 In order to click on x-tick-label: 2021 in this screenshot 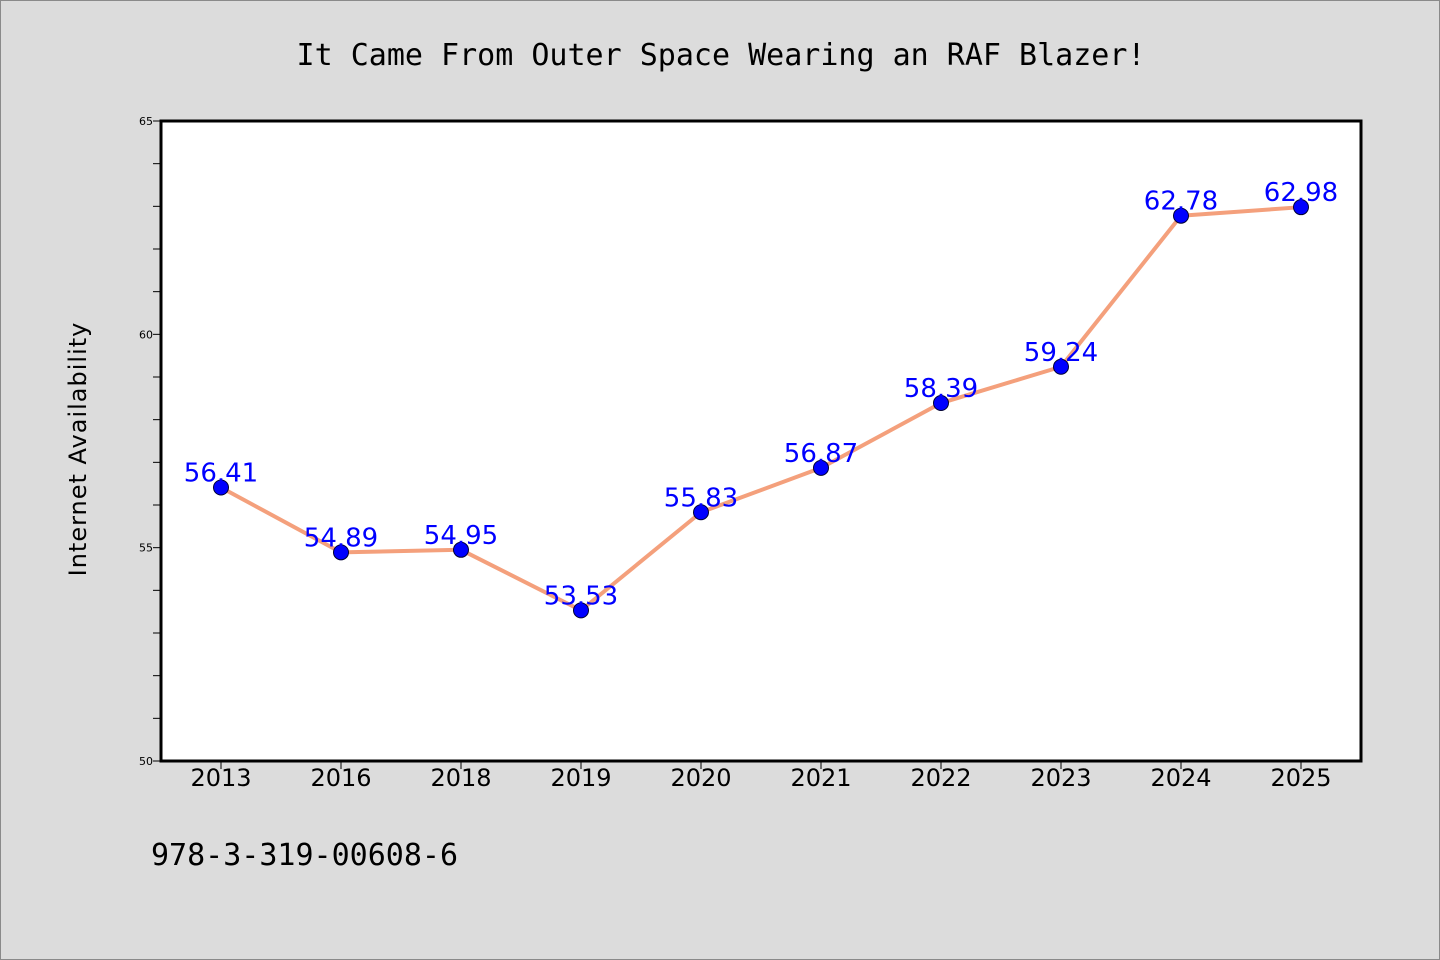, I will do `click(820, 778)`.